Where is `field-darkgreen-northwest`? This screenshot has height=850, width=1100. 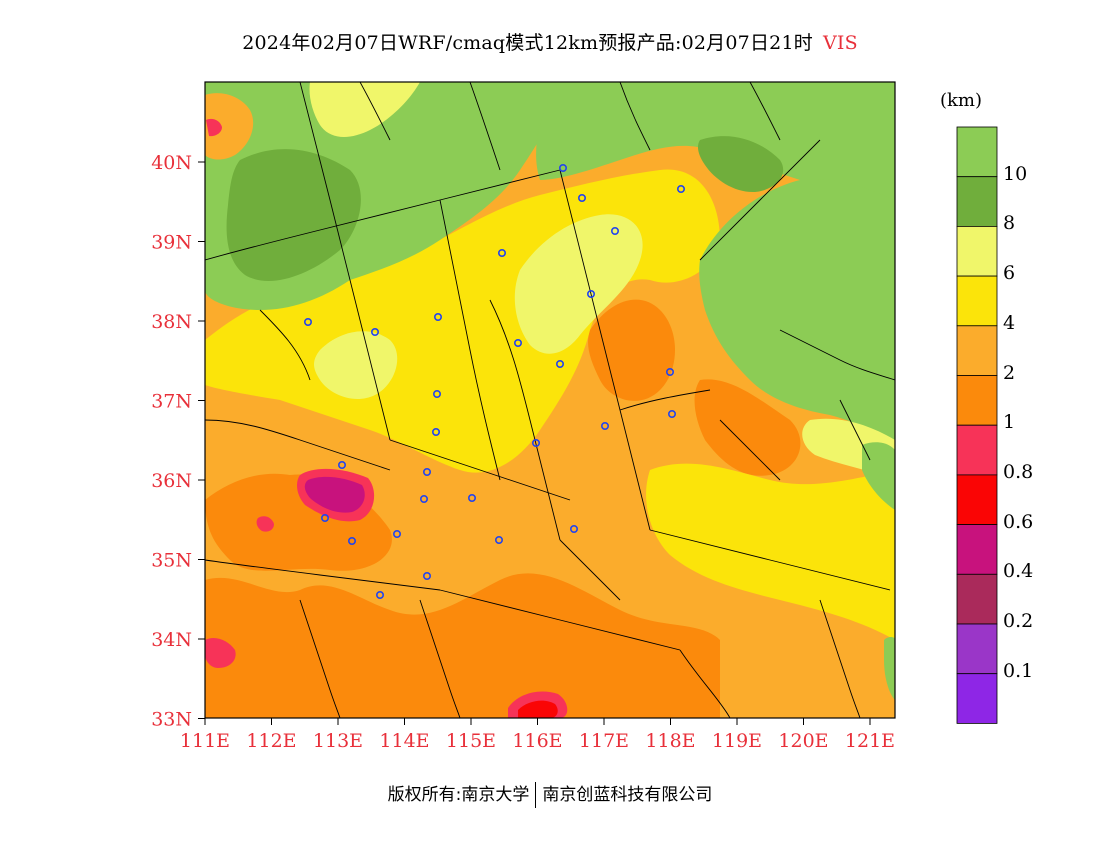
field-darkgreen-northwest is located at coordinates (293, 215).